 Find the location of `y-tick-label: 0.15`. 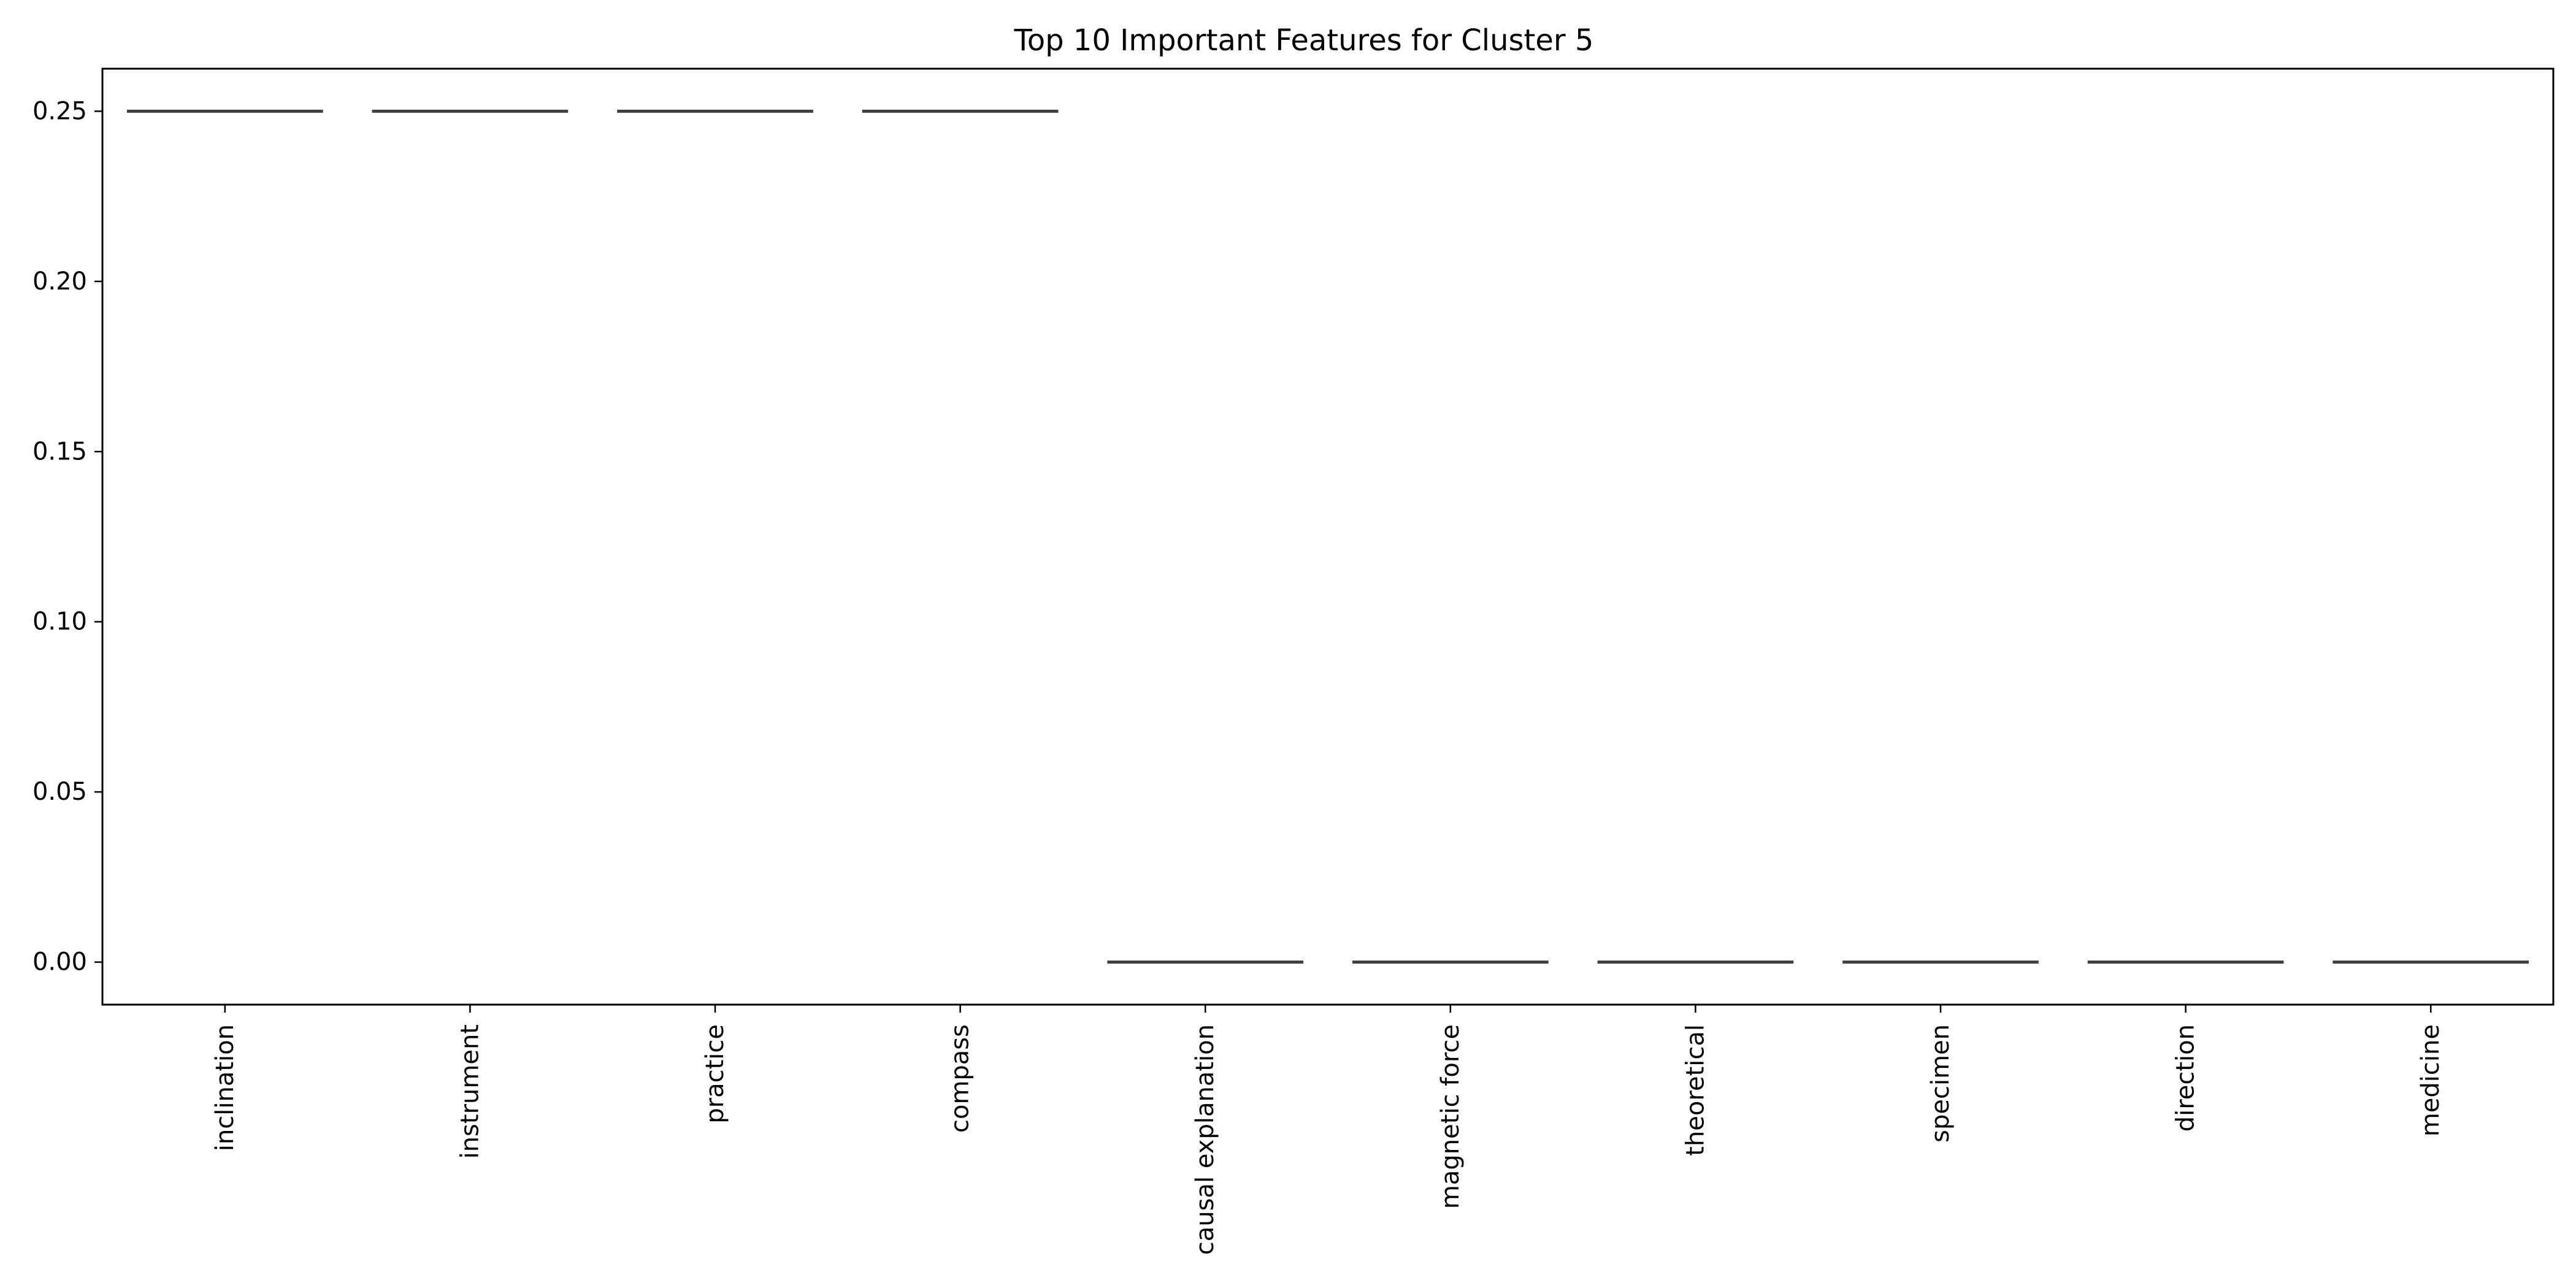

y-tick-label: 0.15 is located at coordinates (60, 451).